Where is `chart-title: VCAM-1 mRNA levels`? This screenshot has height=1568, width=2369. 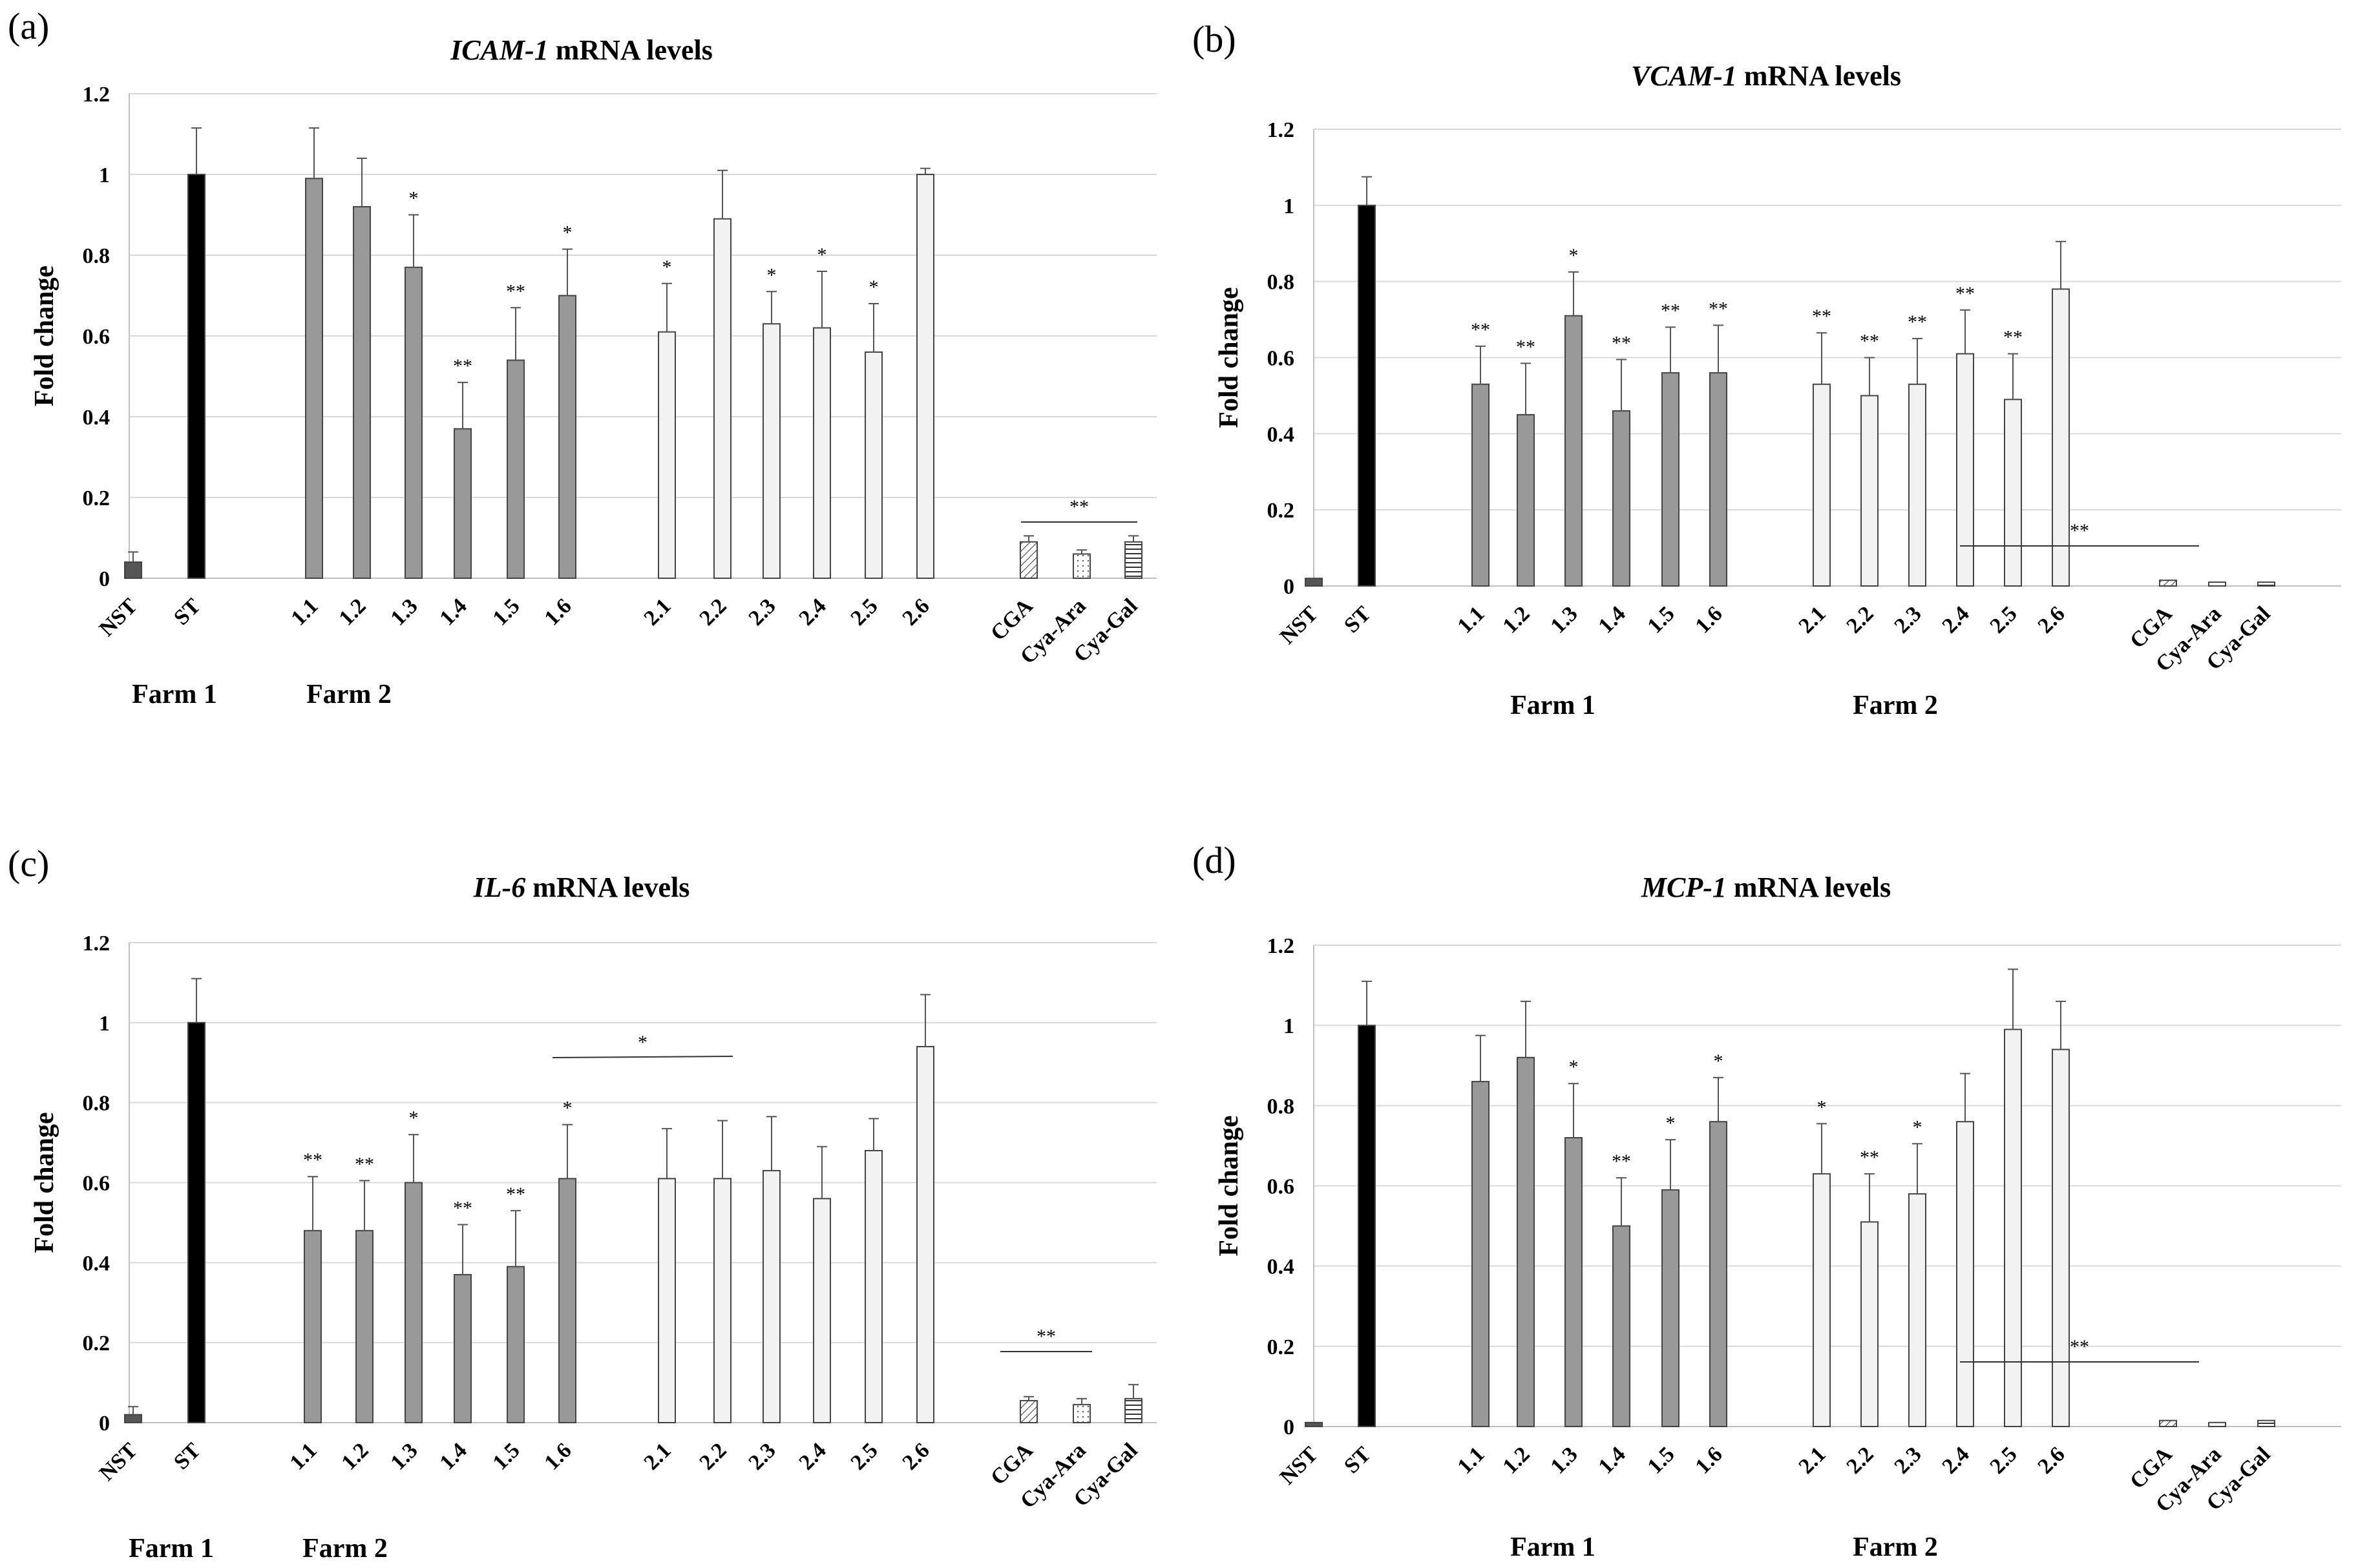
chart-title: VCAM-1 mRNA levels is located at coordinates (1766, 76).